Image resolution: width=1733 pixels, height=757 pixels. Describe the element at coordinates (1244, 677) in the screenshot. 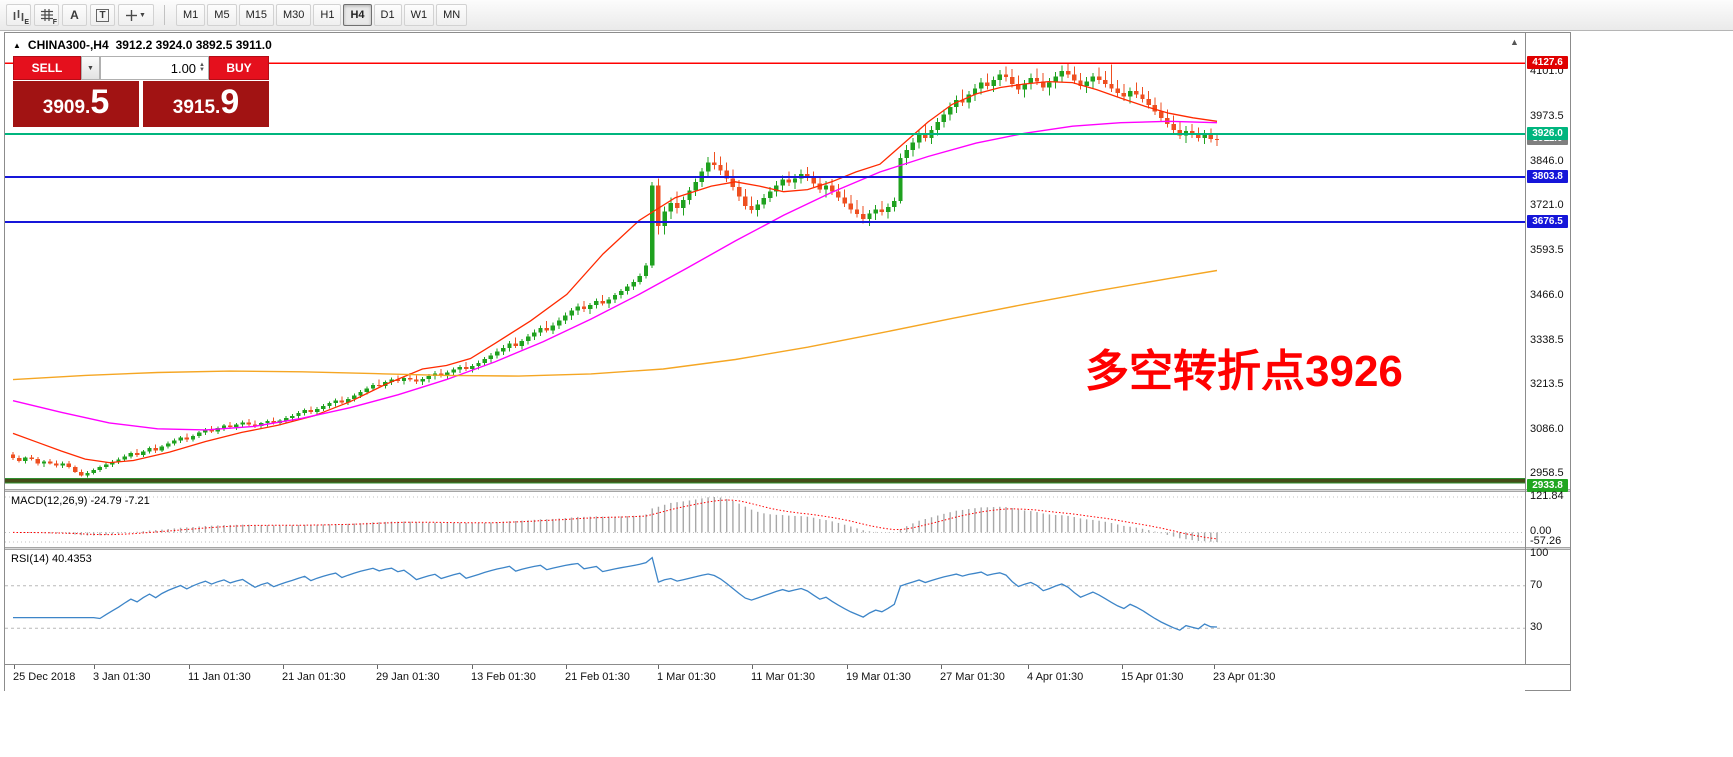

I see `time-axis-label: 23 Apr 01:30` at that location.